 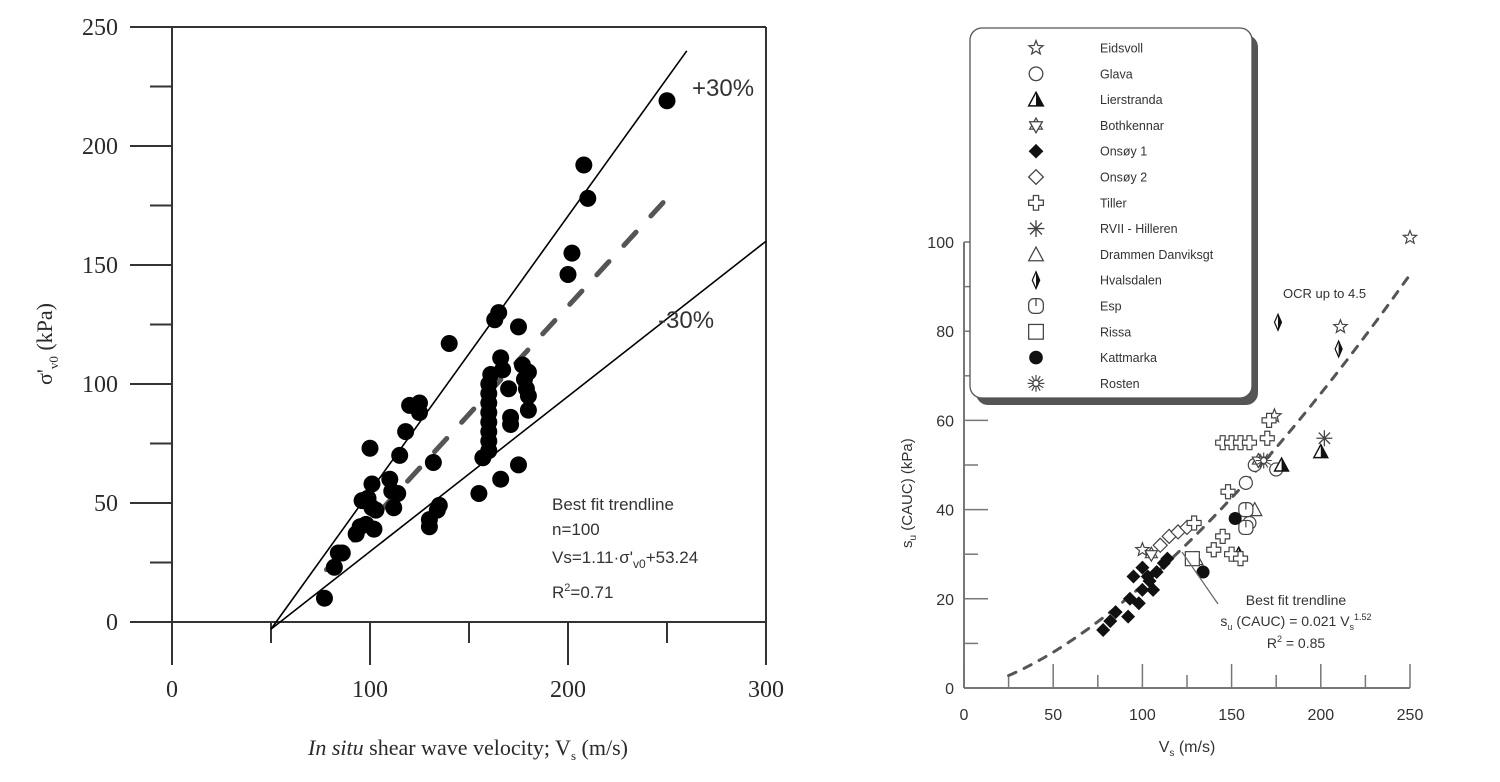 I want to click on right-data-points, so click(x=1257, y=433).